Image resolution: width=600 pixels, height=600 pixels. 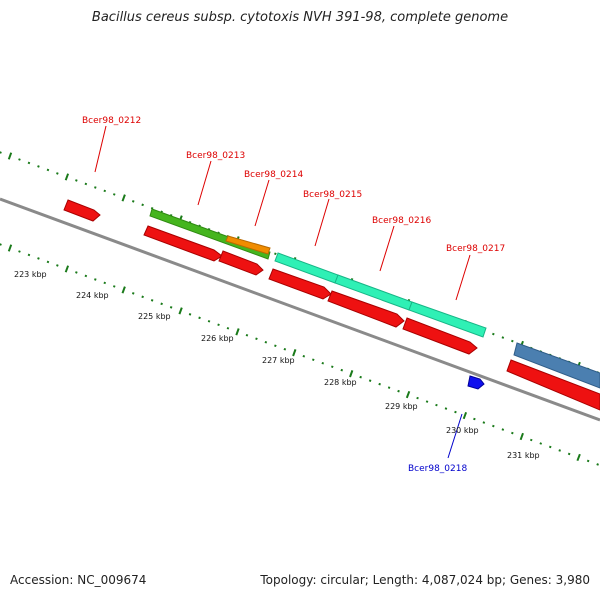 What do you see at coordinates (215, 156) in the screenshot?
I see `gene-label-0213: Bcer98_0213` at bounding box center [215, 156].